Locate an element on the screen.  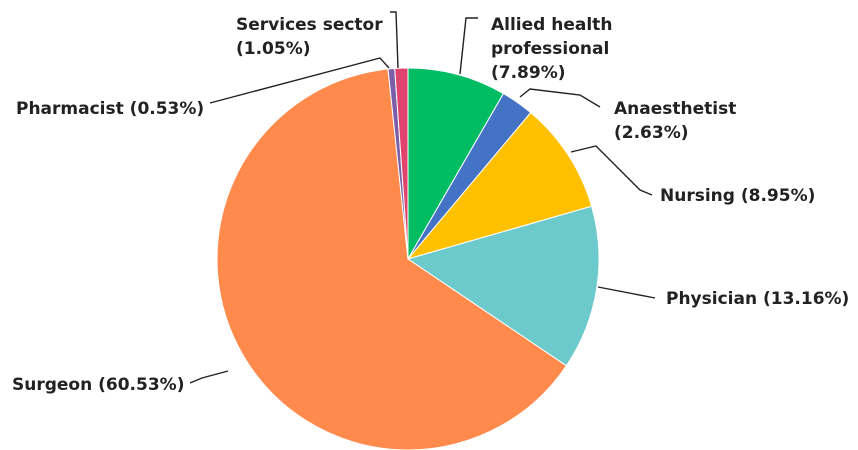
label-line: Allied health is located at coordinates (551, 25).